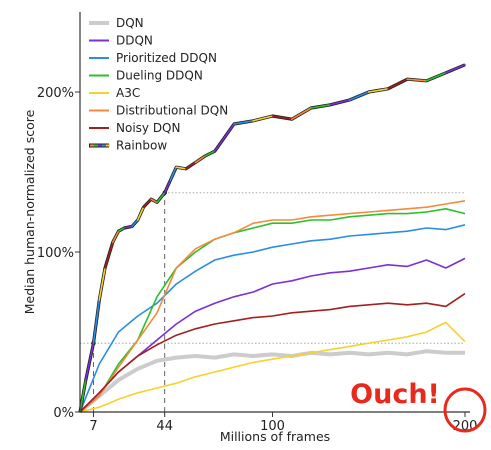 The image size is (491, 450). Describe the element at coordinates (465, 410) in the screenshot. I see `annotation-circle` at that location.